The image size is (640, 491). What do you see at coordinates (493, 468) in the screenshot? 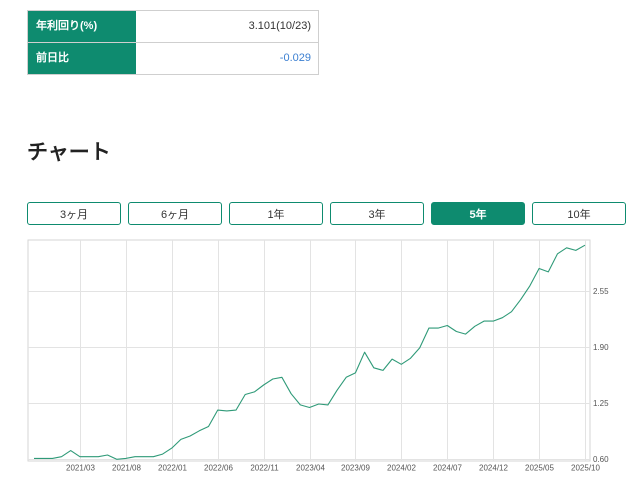
I see `x-tick-label: 2024/12` at bounding box center [493, 468].